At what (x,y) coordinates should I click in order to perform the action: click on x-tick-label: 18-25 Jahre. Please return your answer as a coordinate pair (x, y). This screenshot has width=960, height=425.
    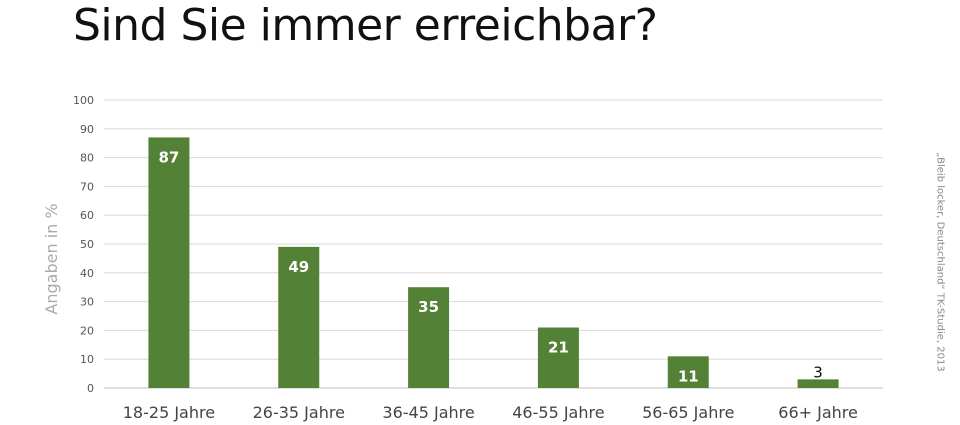
    Looking at the image, I should click on (169, 412).